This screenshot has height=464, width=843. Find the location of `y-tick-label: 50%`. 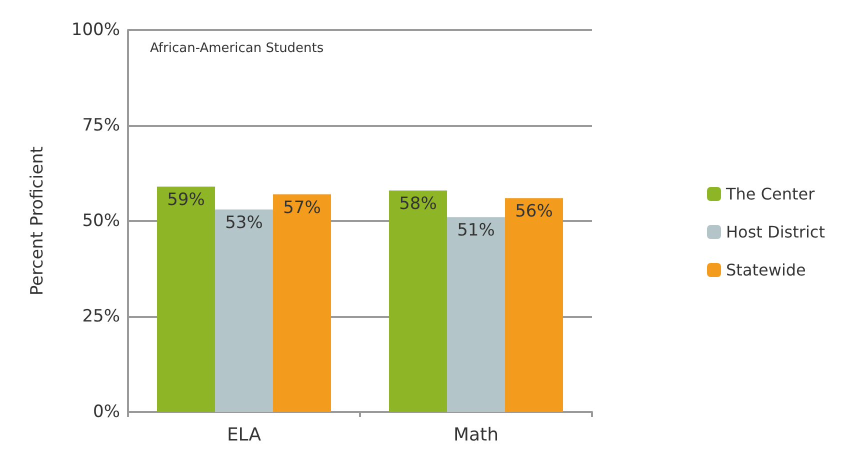

y-tick-label: 50% is located at coordinates (101, 221).